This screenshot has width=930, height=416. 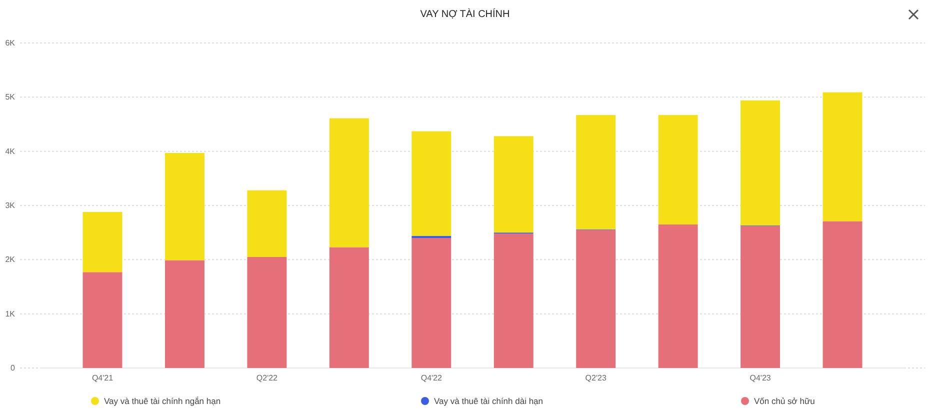 What do you see at coordinates (10, 97) in the screenshot?
I see `y-tick-label: 5K` at bounding box center [10, 97].